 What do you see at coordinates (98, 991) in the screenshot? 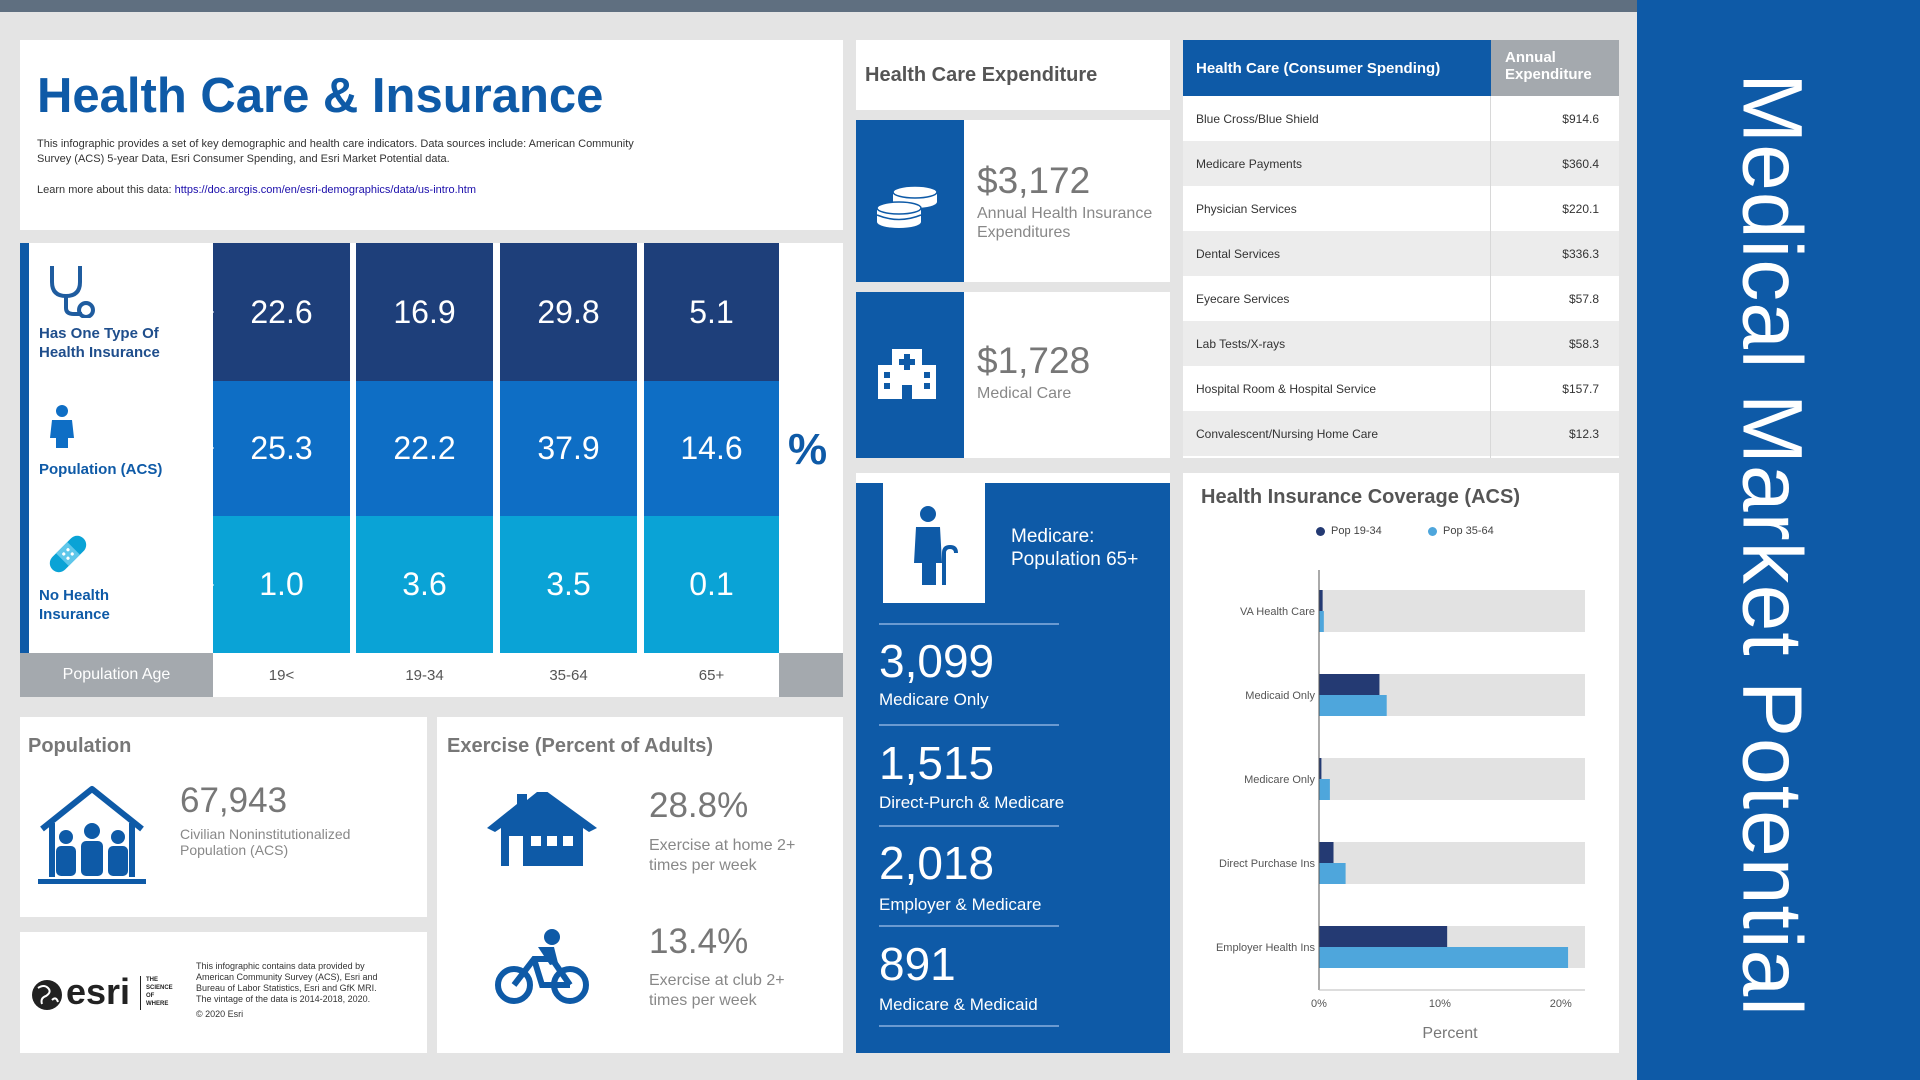
I see `esri-logo-text: esri` at bounding box center [98, 991].